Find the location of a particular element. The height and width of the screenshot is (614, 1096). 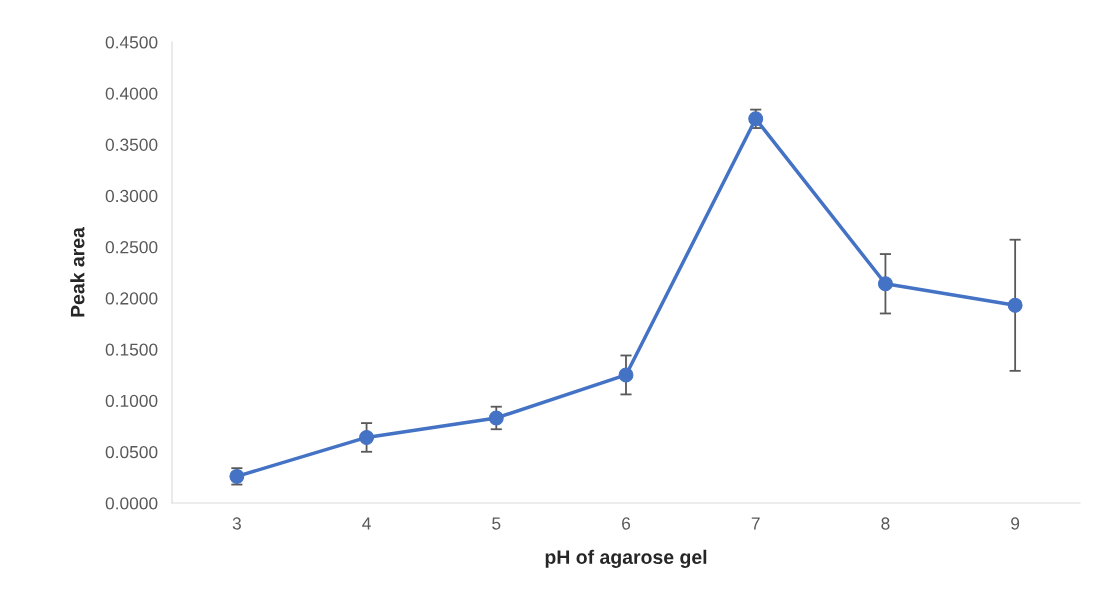

x-axis-title: pH of agarose gel is located at coordinates (626, 558).